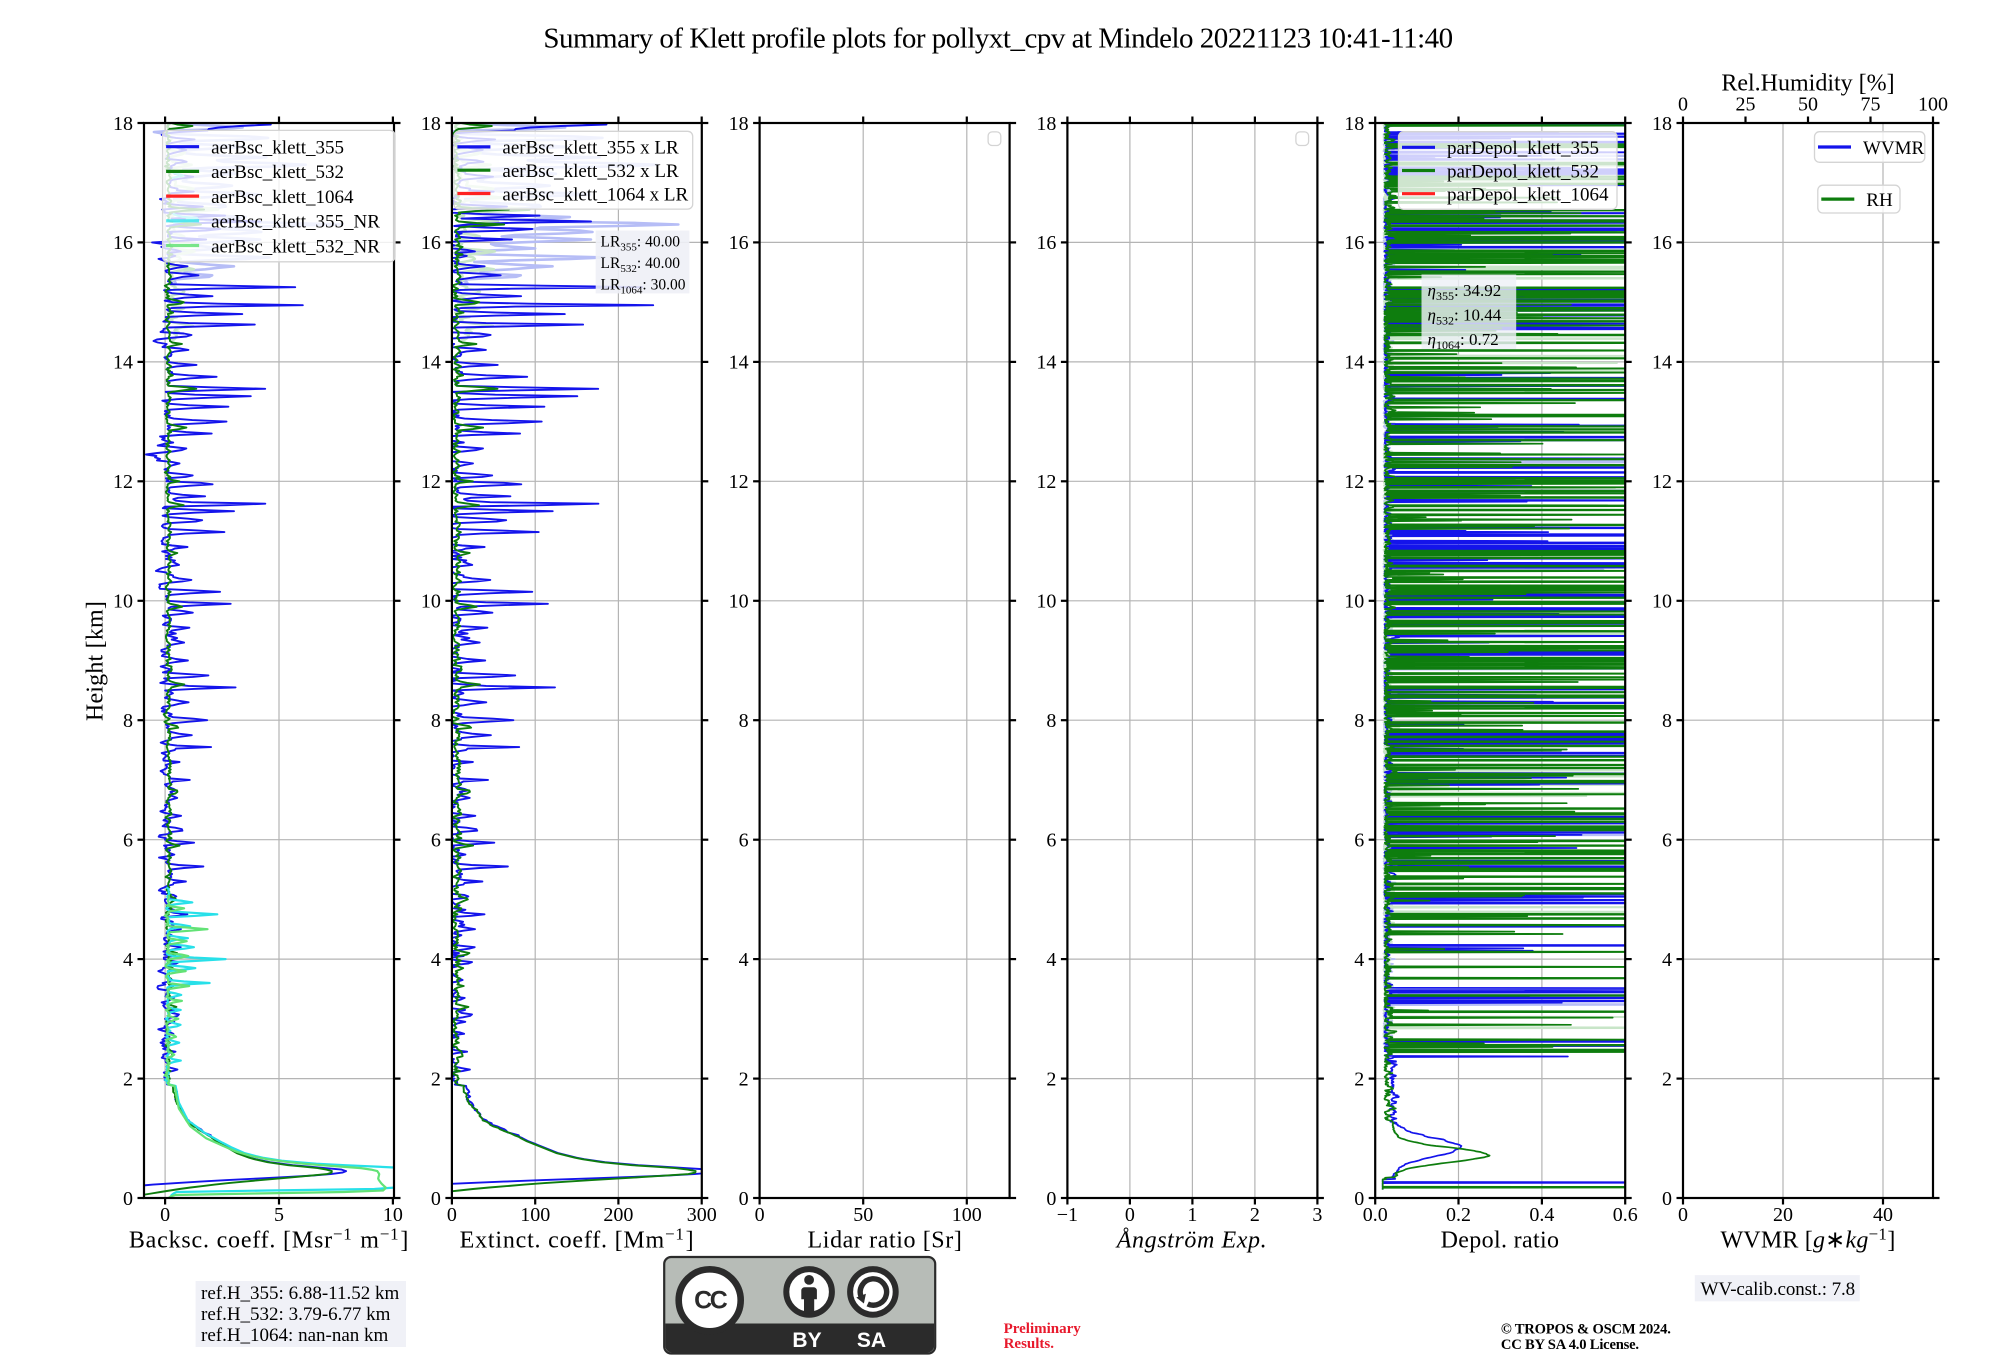  I want to click on svg-text: Extinct. coeff. [Mm−1 ], so click(577, 1239).